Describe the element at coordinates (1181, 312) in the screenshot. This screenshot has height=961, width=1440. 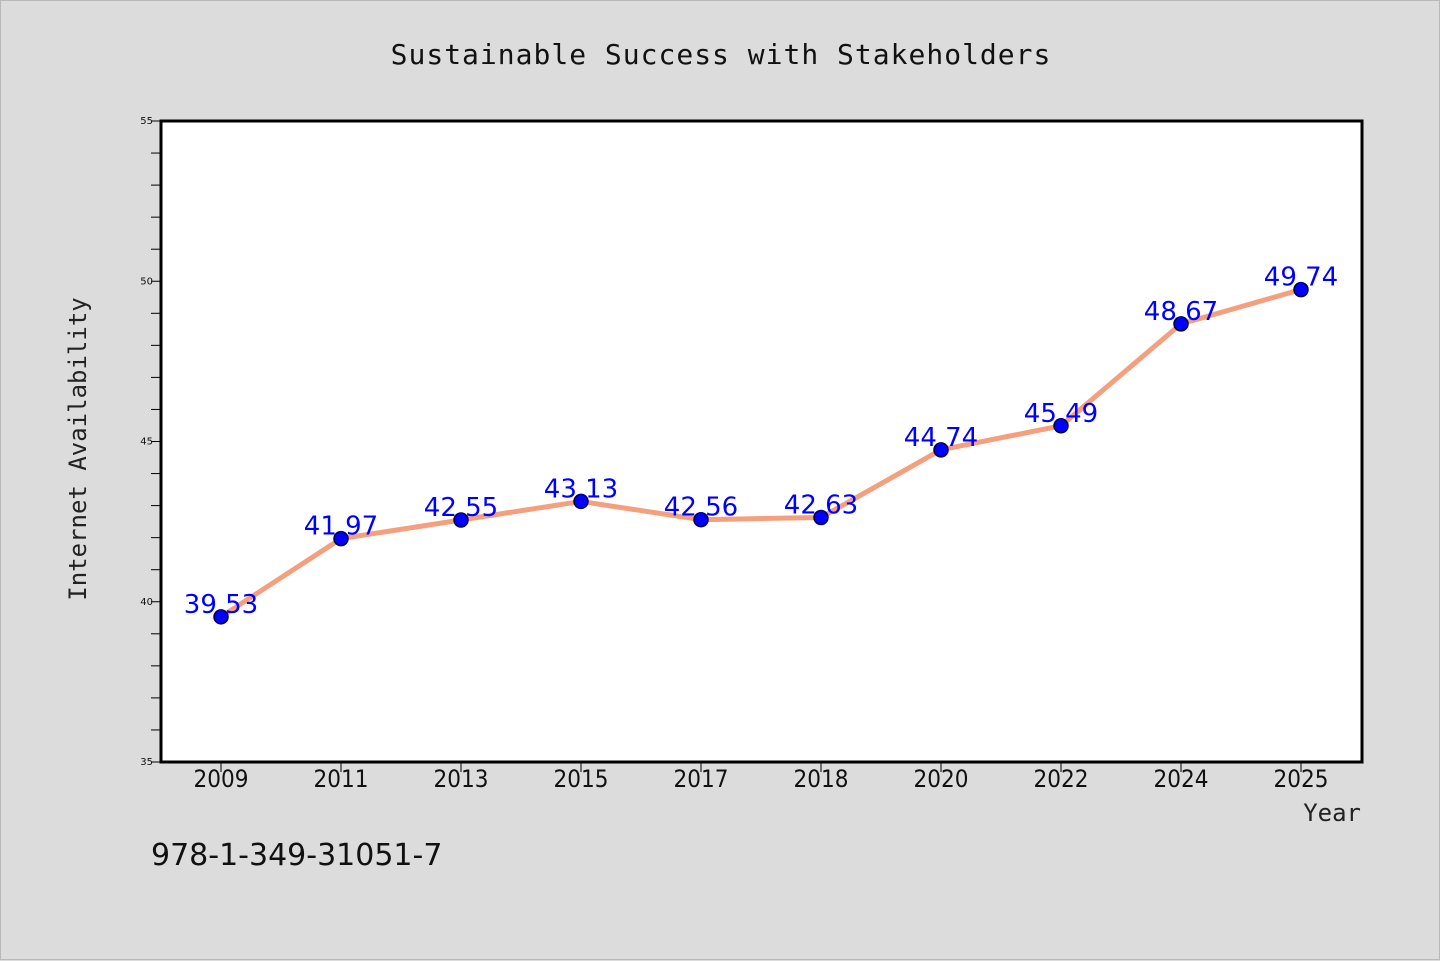
I see `data-label: 48.67` at that location.